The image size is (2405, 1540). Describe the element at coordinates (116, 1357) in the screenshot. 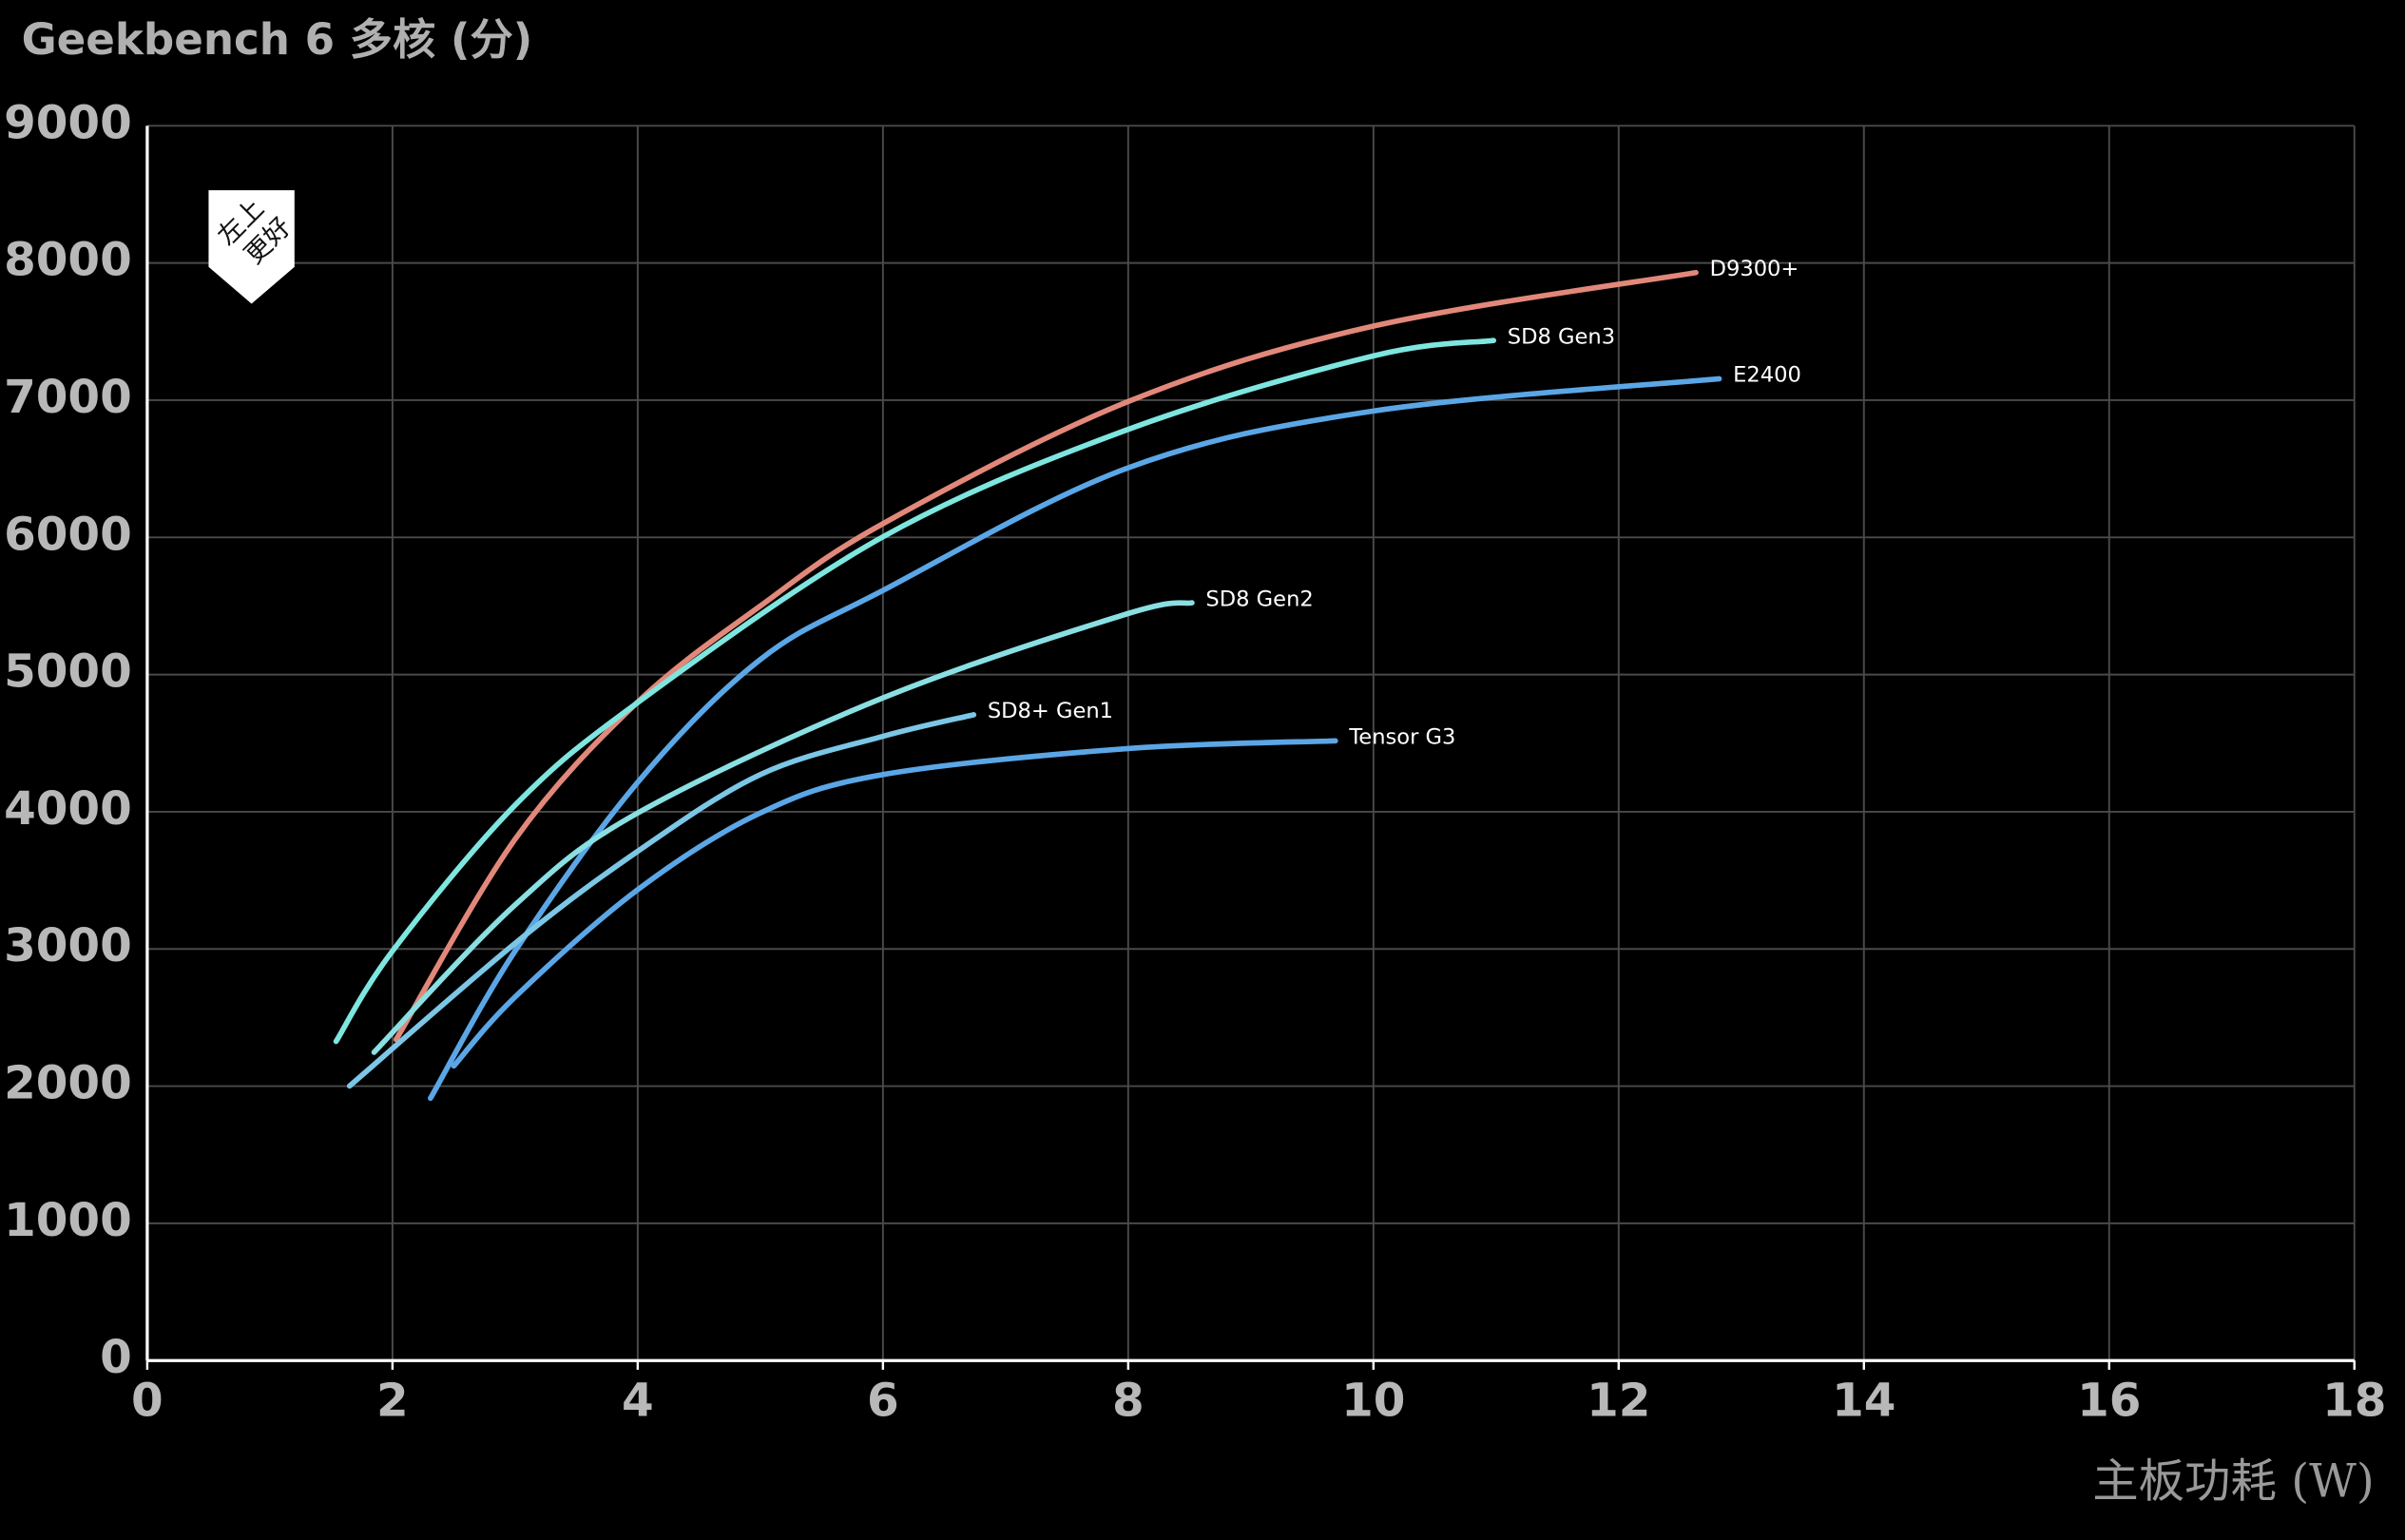

I see `y-tick-label: 0` at that location.